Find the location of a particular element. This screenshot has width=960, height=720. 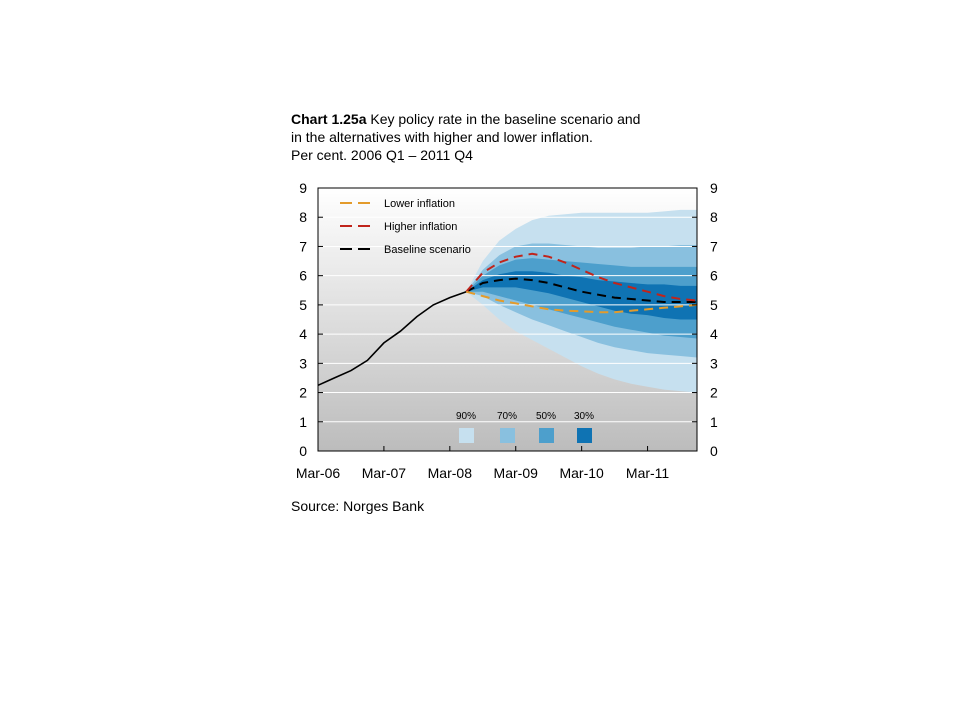

y-tick-label-left: 2 is located at coordinates (303, 393).